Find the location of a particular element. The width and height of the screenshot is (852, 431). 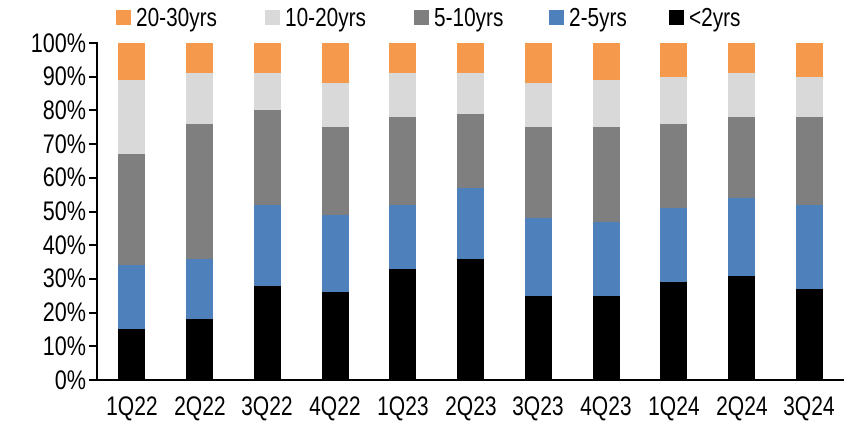

y-tick-label: 40% is located at coordinates (64, 244).